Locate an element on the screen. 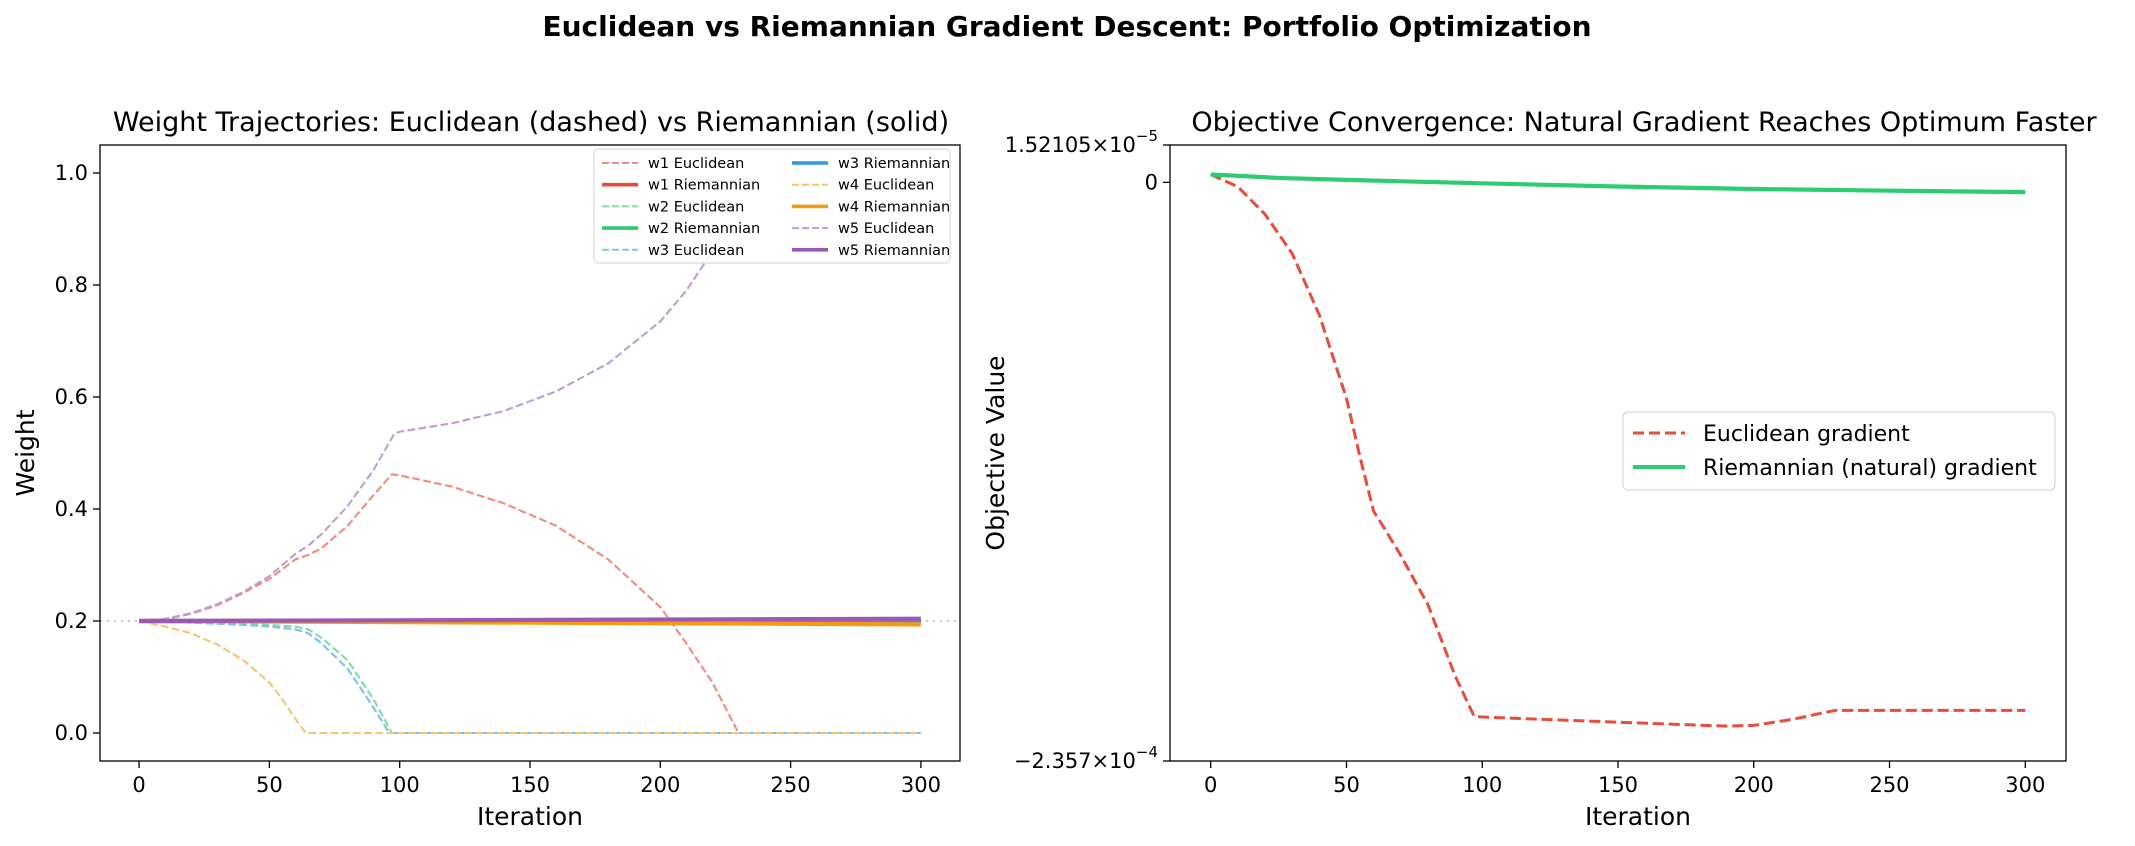 This screenshot has width=2135, height=846. objective-xtick-label: 300 is located at coordinates (2025, 785).